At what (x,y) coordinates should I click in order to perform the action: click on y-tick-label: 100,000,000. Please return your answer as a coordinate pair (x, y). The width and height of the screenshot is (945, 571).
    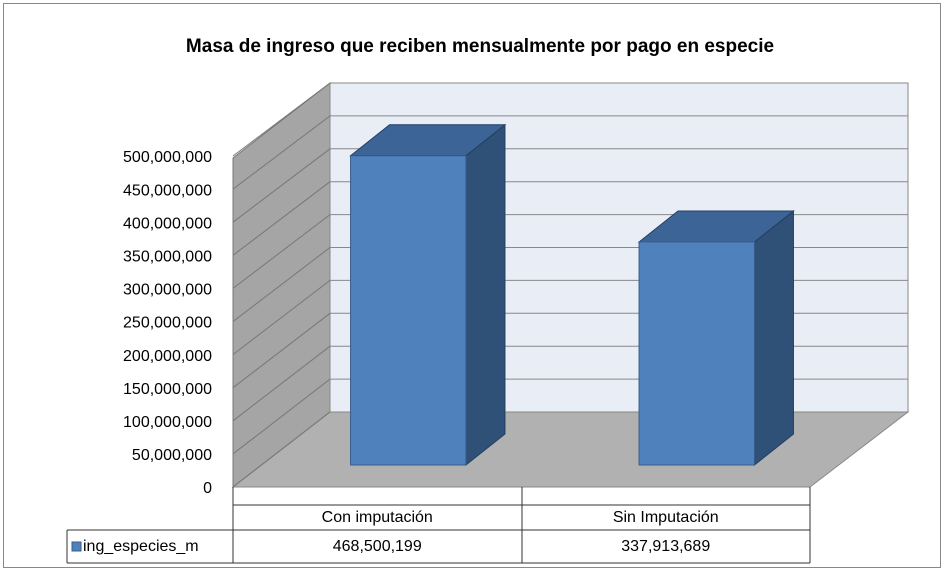
    Looking at the image, I should click on (167, 422).